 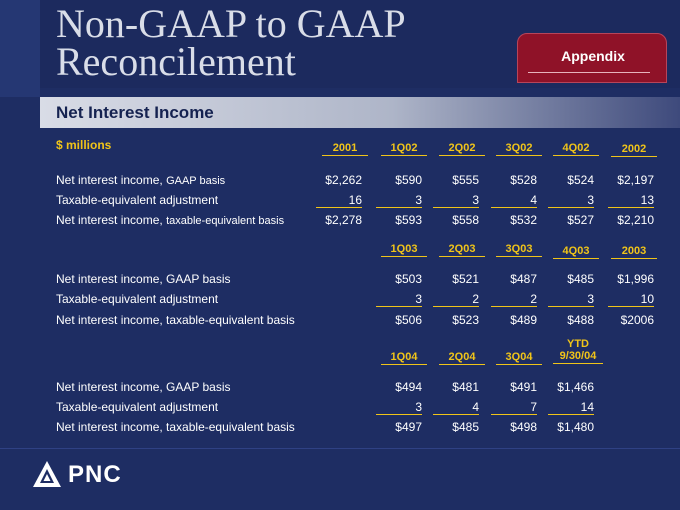 What do you see at coordinates (343, 180) in the screenshot?
I see `table1-row1-2001: $2,262` at bounding box center [343, 180].